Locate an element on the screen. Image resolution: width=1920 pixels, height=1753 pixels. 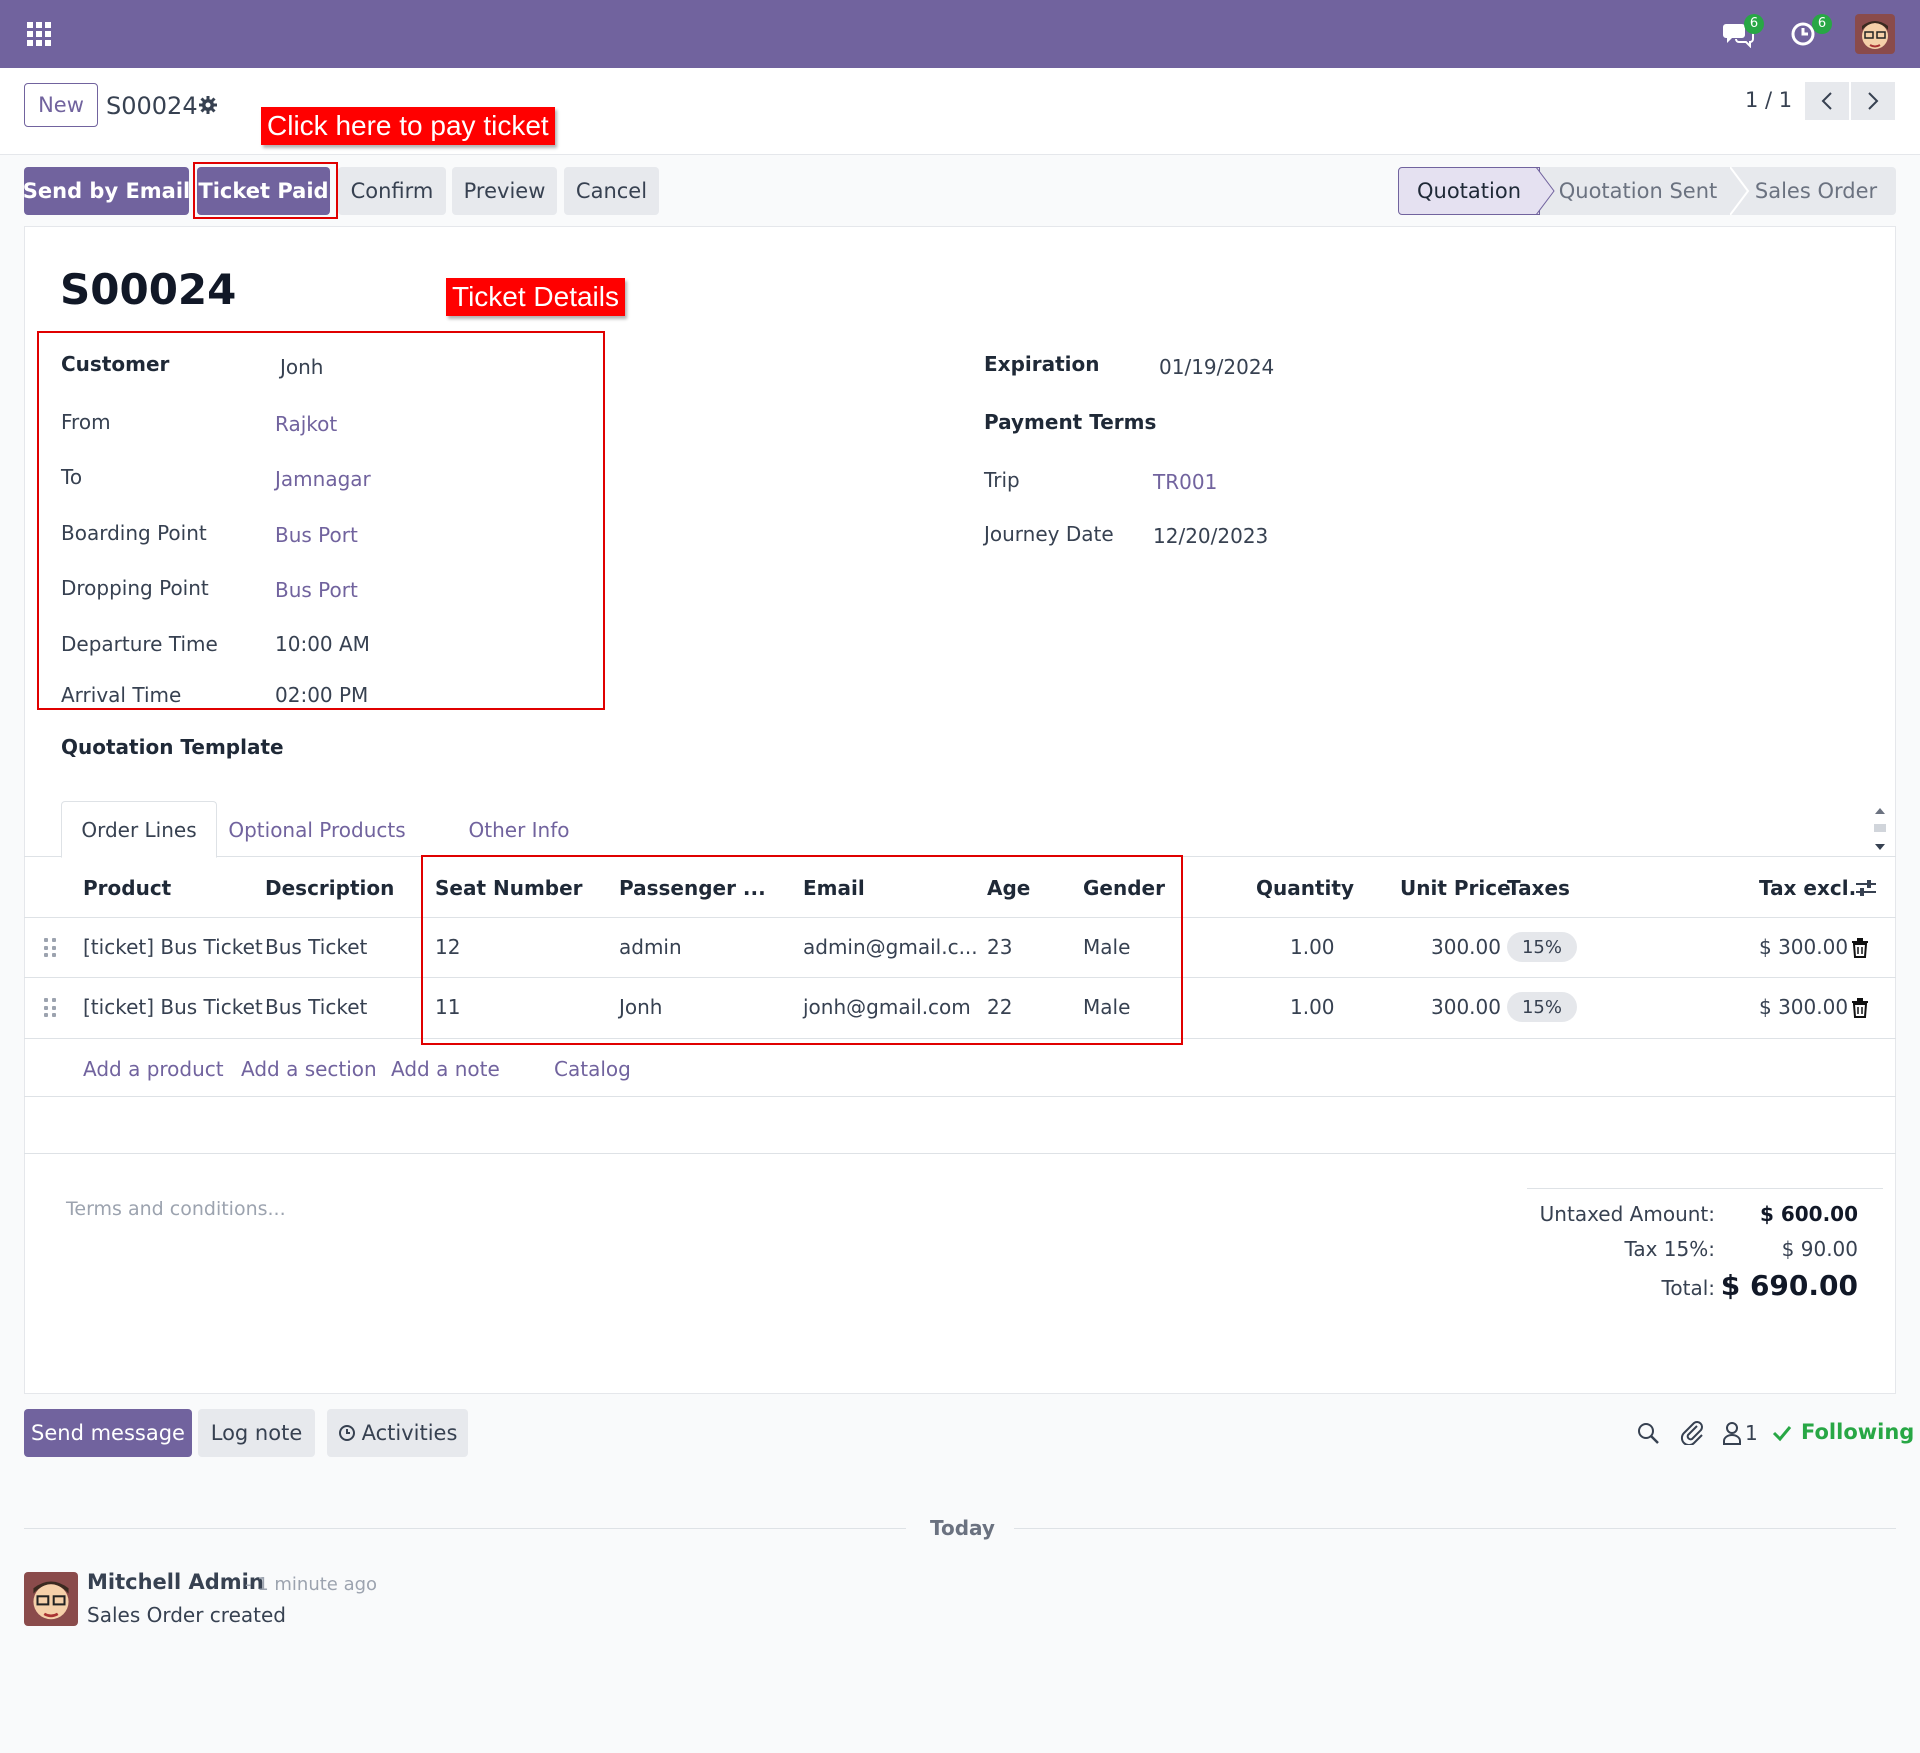
col-seat-number: Seat Number is located at coordinates (509, 888).